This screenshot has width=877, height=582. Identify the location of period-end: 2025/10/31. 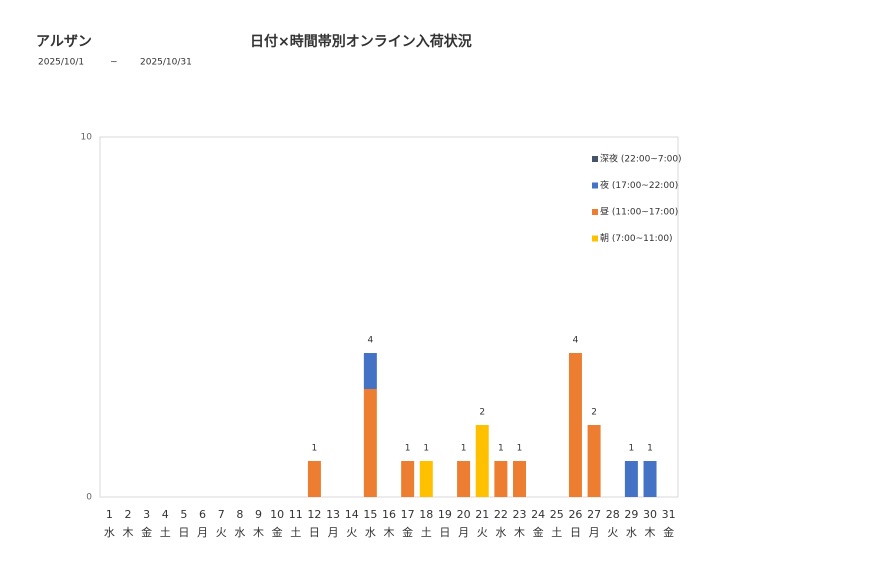
(166, 63).